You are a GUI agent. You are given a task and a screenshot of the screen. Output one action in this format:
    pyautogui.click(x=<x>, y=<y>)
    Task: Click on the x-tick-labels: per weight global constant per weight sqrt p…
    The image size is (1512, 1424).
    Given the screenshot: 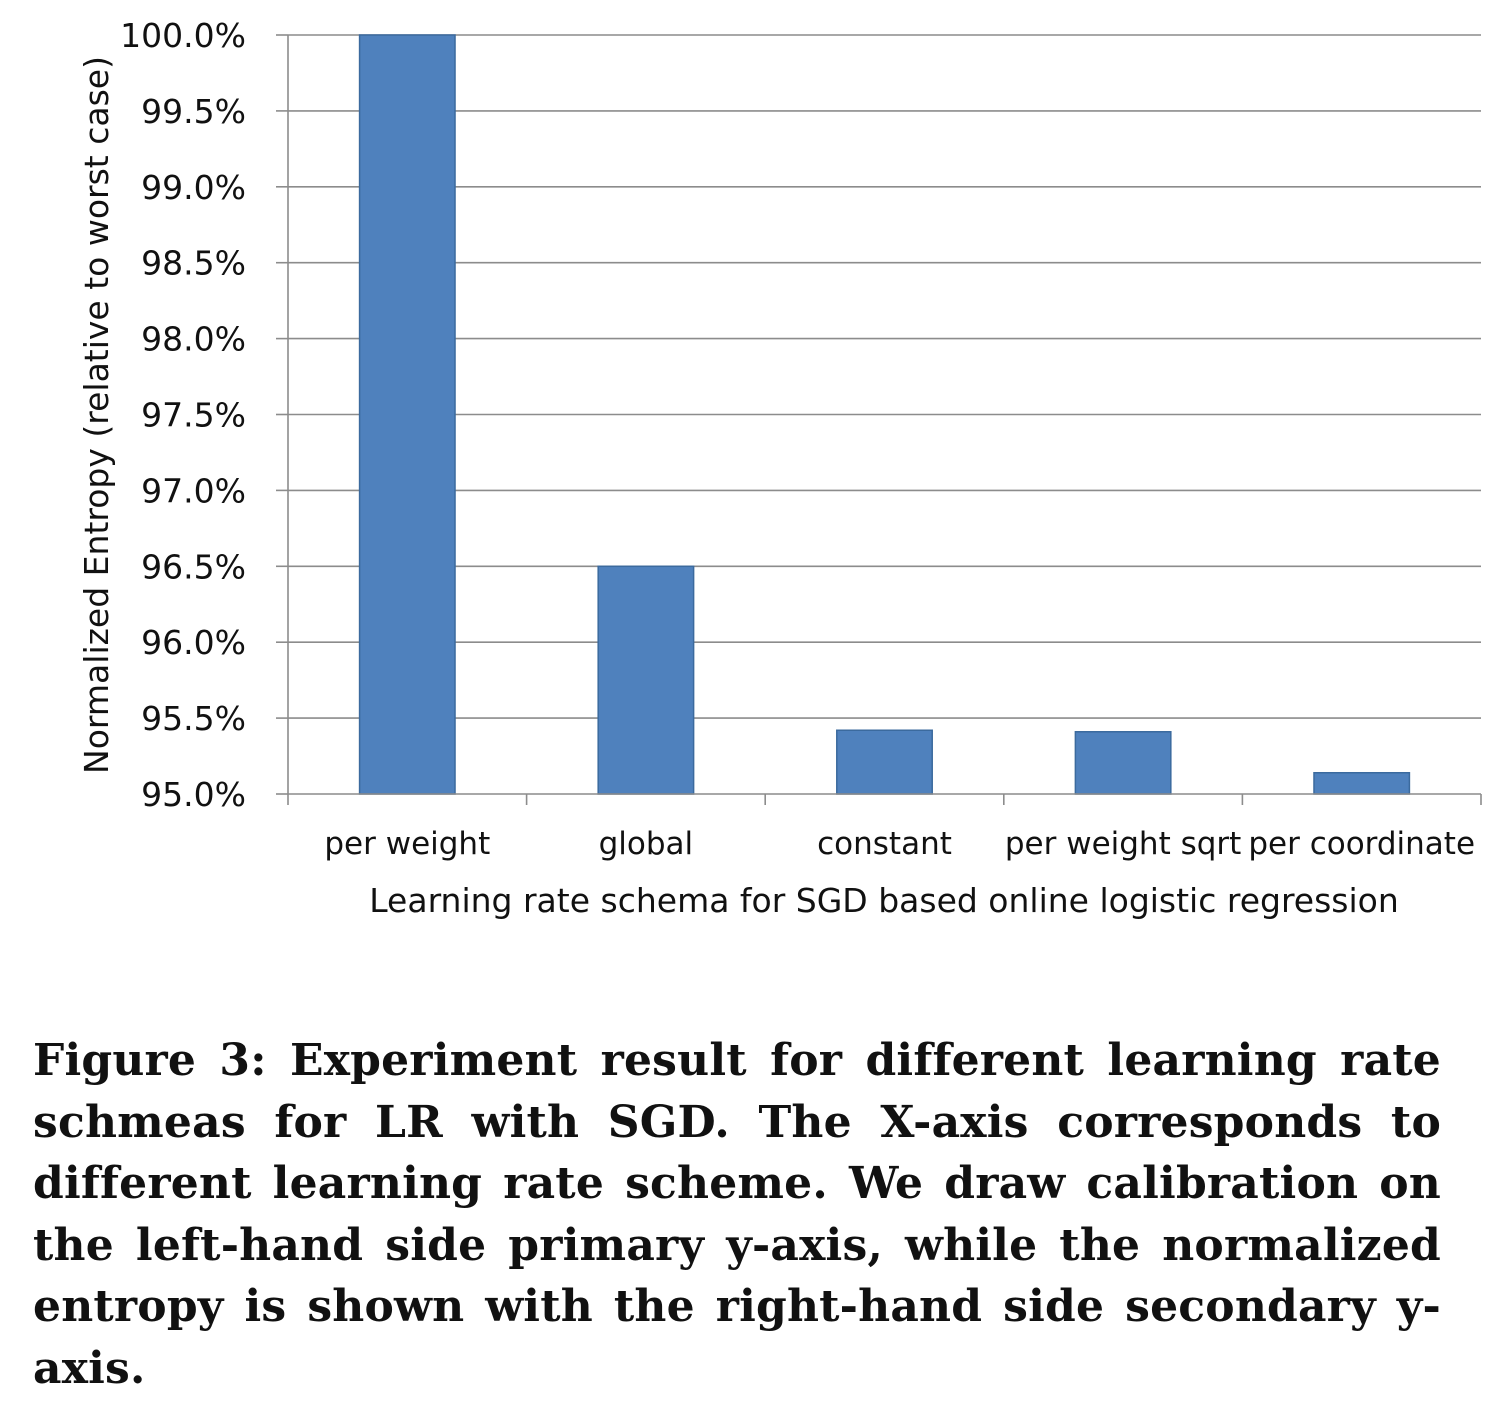 What is the action you would take?
    pyautogui.click(x=899, y=844)
    